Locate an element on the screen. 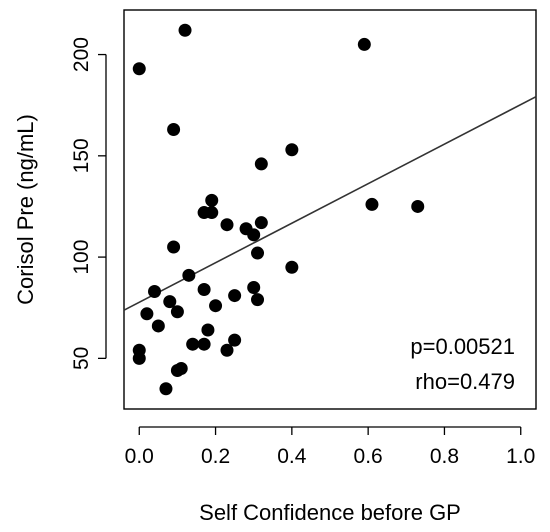  x-axis: 0.0 0.2 0.4 0.6 0.8 1.0 is located at coordinates (330, 447).